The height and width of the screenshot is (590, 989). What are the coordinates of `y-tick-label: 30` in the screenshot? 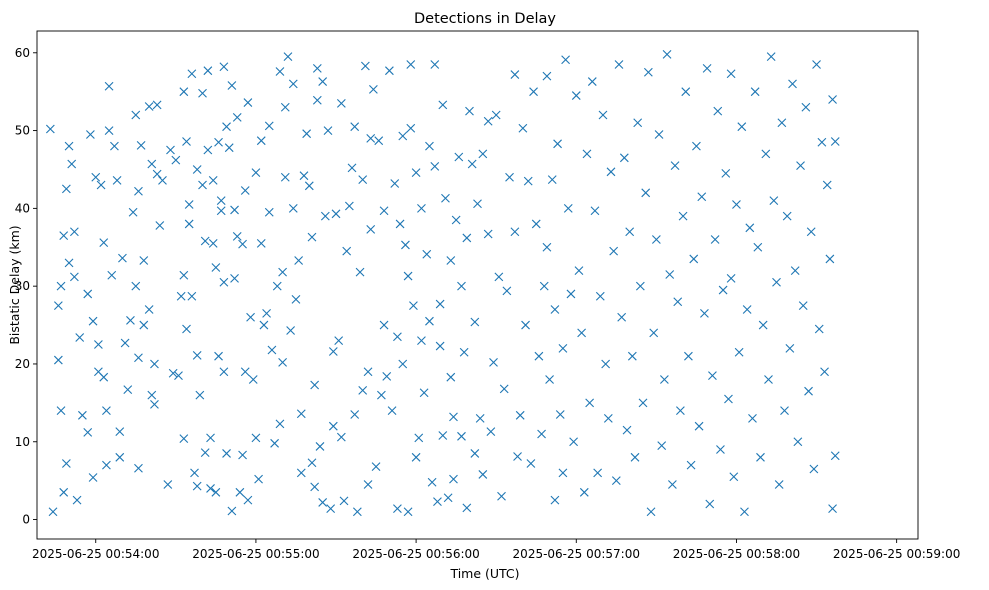 It's located at (22, 286).